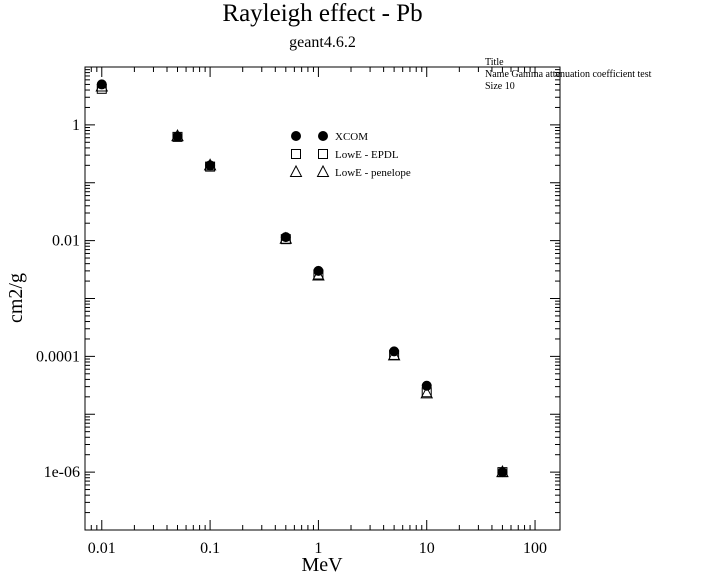 This screenshot has height=574, width=706. I want to click on x-tick-label: 0.1, so click(210, 548).